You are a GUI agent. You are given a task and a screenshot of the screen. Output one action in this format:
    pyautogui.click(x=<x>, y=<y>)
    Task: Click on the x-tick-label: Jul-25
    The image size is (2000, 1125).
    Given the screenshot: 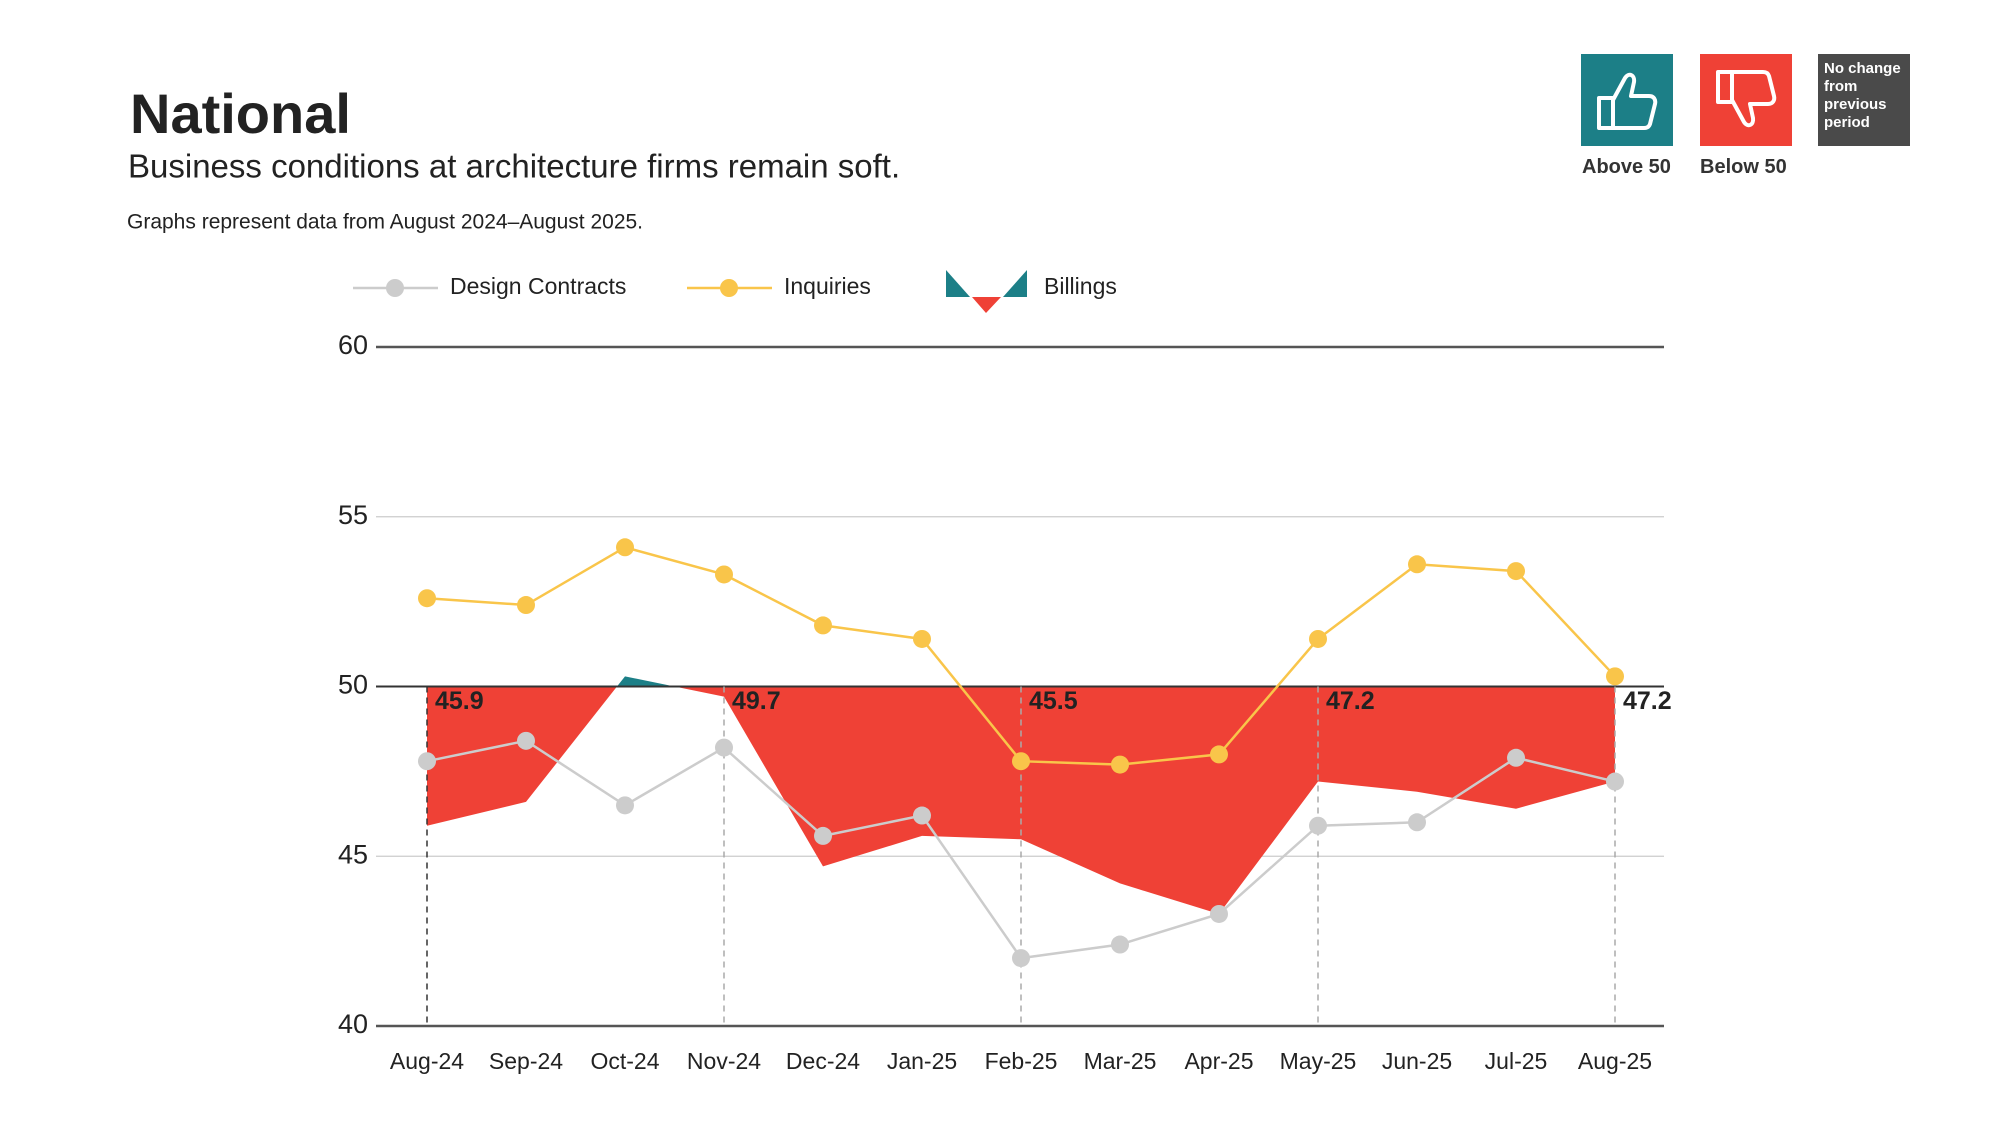 What is the action you would take?
    pyautogui.click(x=1516, y=1061)
    